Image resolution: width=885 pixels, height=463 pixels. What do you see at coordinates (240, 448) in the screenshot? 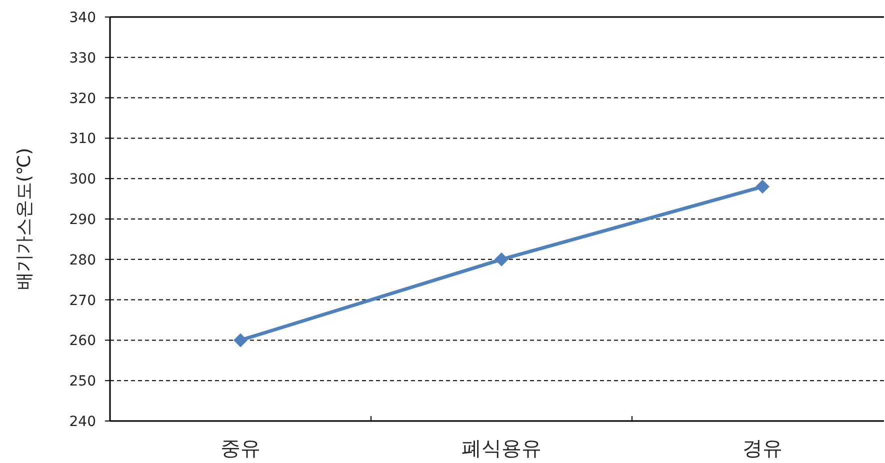
I see `x-tick-label: 중유` at bounding box center [240, 448].